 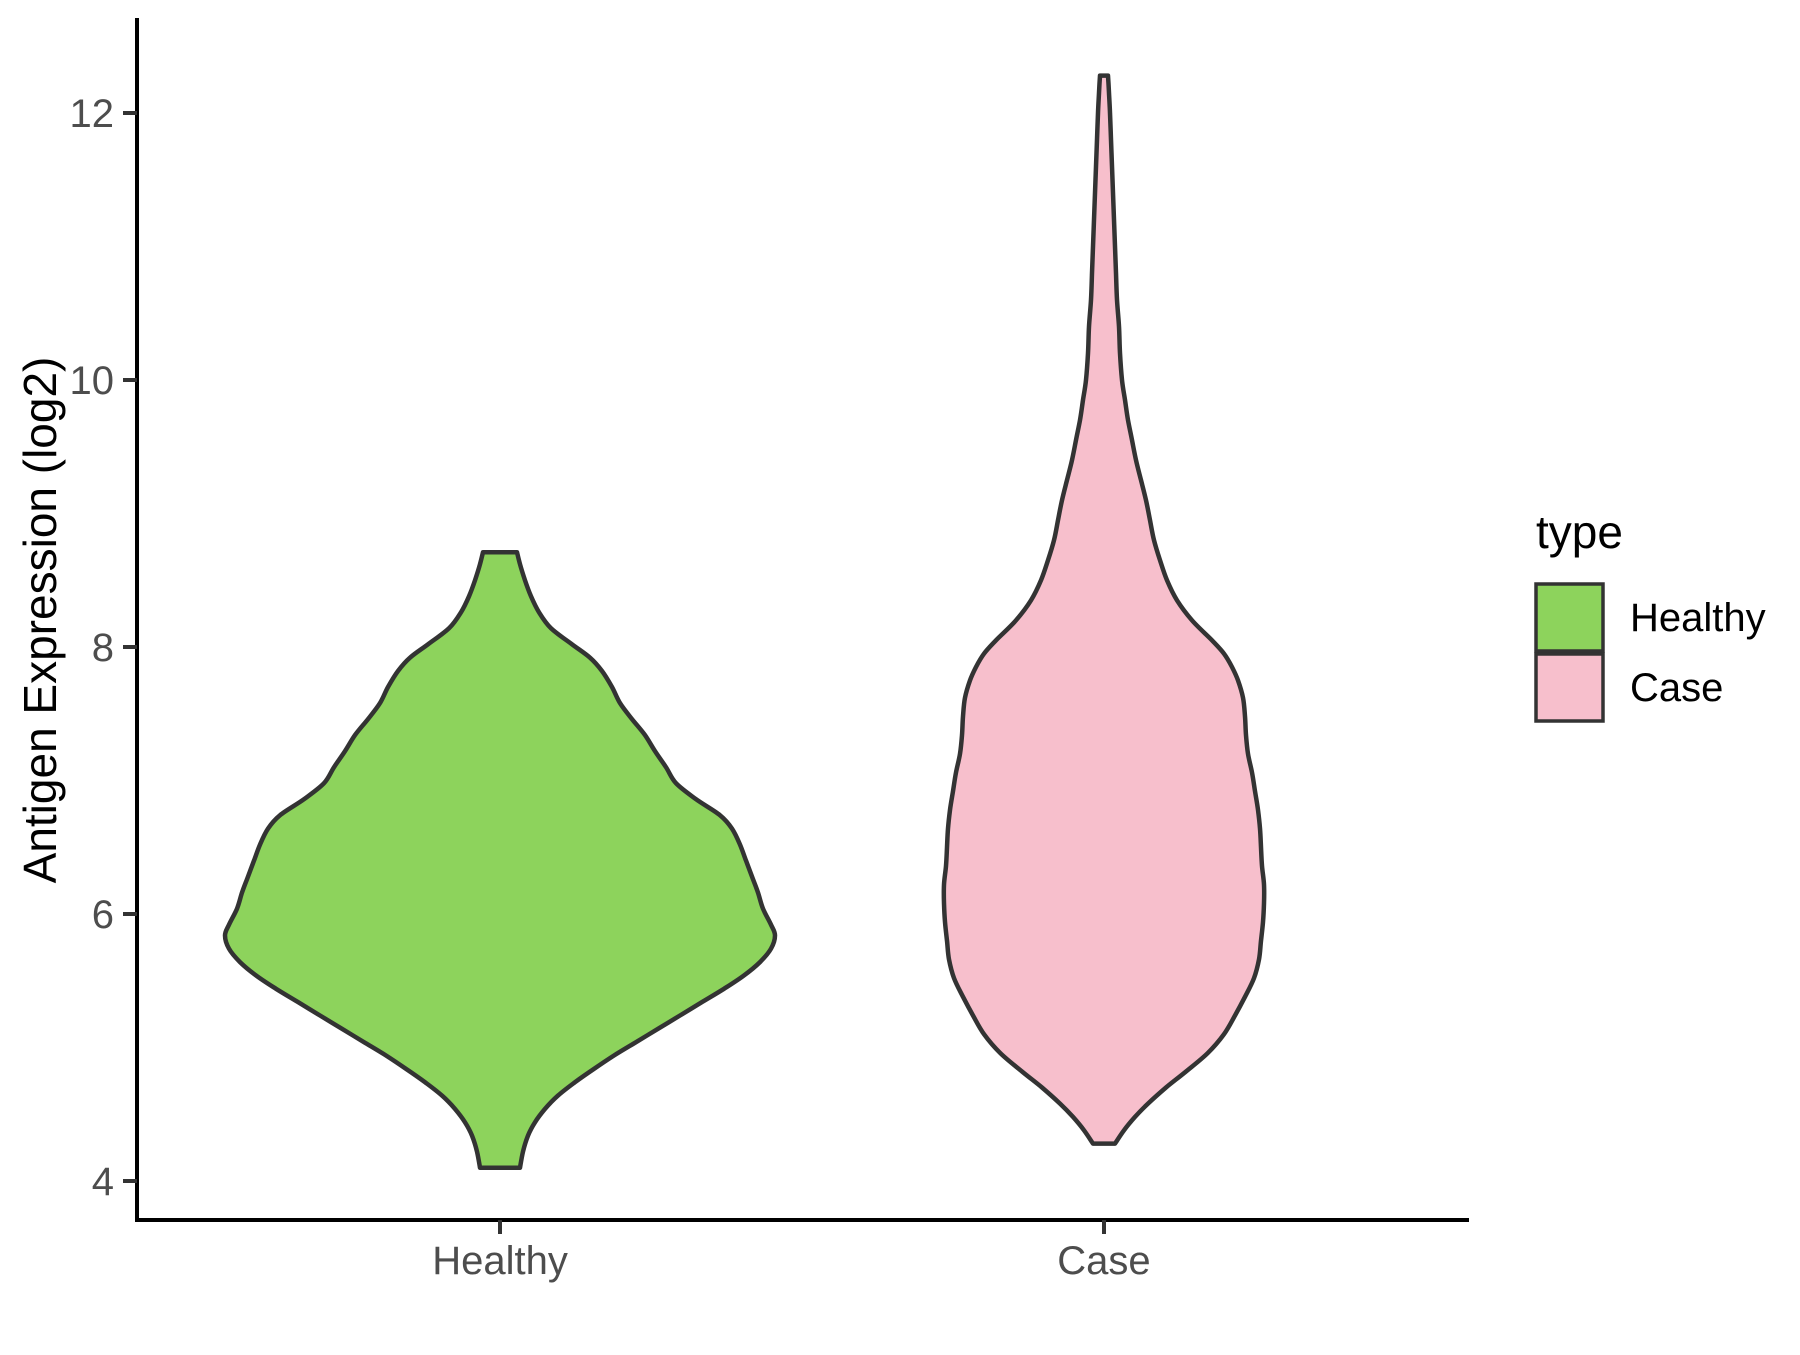 What do you see at coordinates (500, 1261) in the screenshot?
I see `x-tick-label-healthy: Healthy` at bounding box center [500, 1261].